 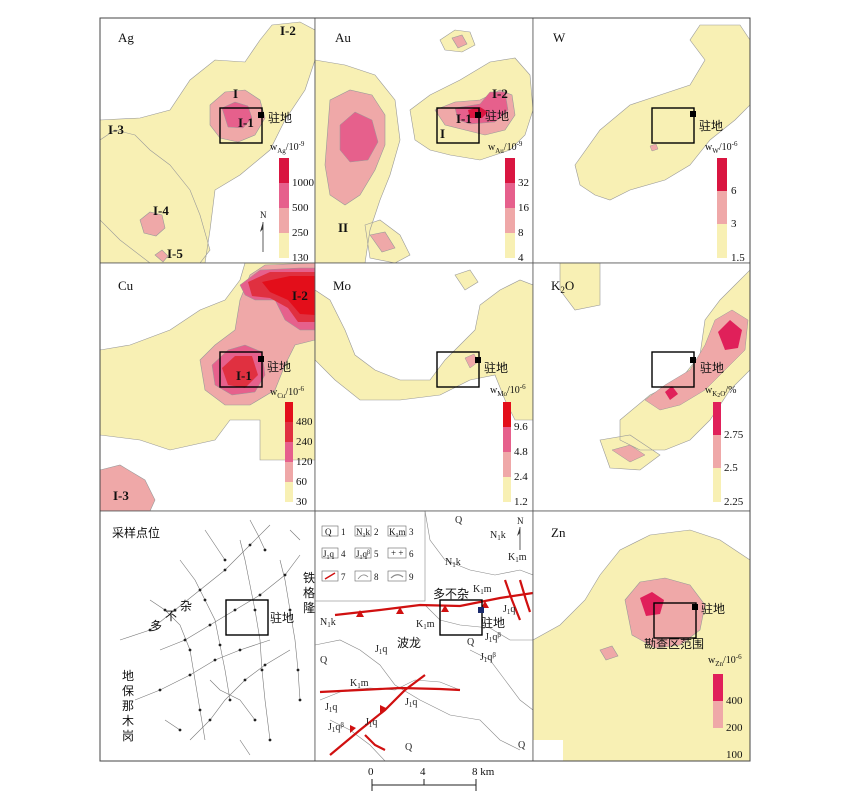 What do you see at coordinates (505, 147) in the screenshot?
I see `svg-text: wAu/10-9` at bounding box center [505, 147].